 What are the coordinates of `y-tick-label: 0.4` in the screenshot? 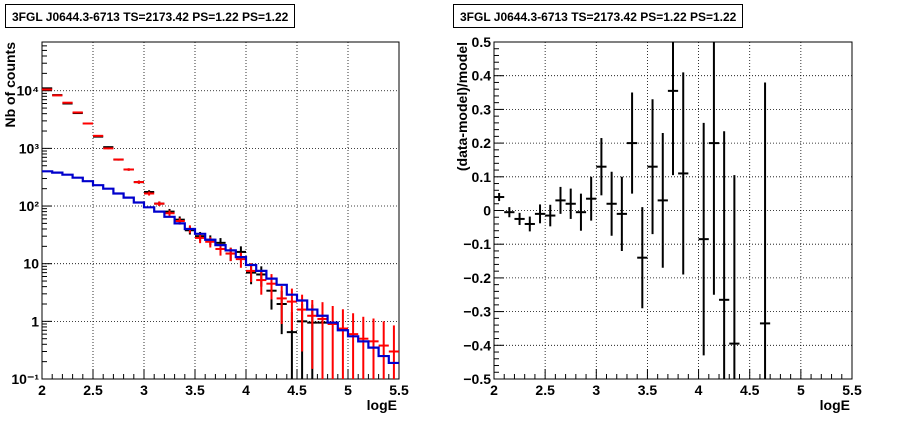 It's located at (482, 76).